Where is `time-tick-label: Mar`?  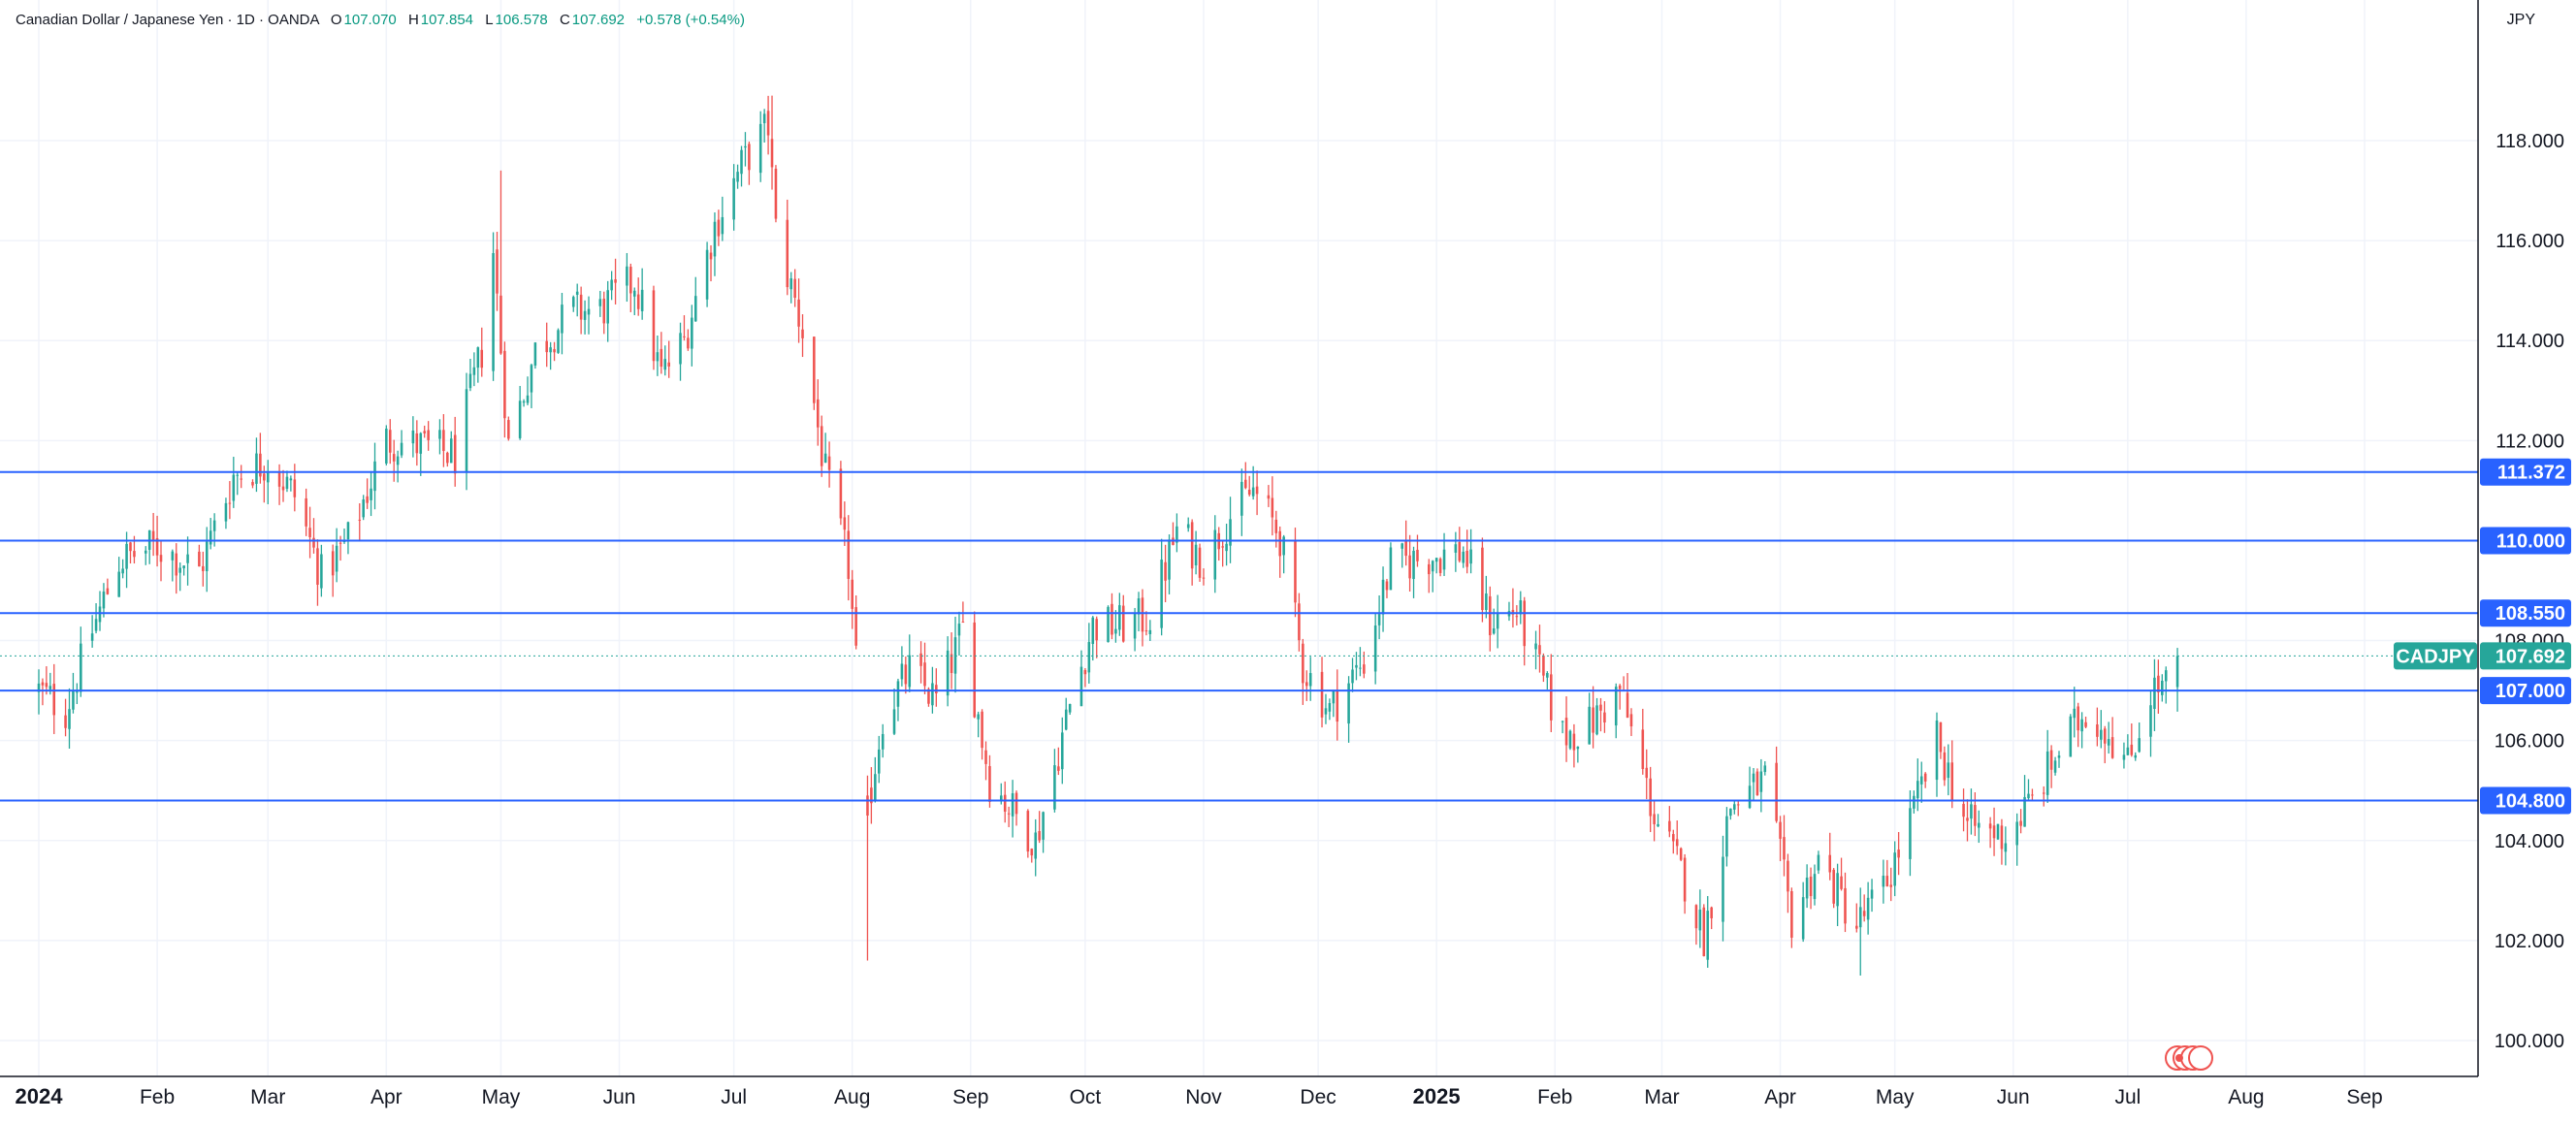 time-tick-label: Mar is located at coordinates (1661, 1097).